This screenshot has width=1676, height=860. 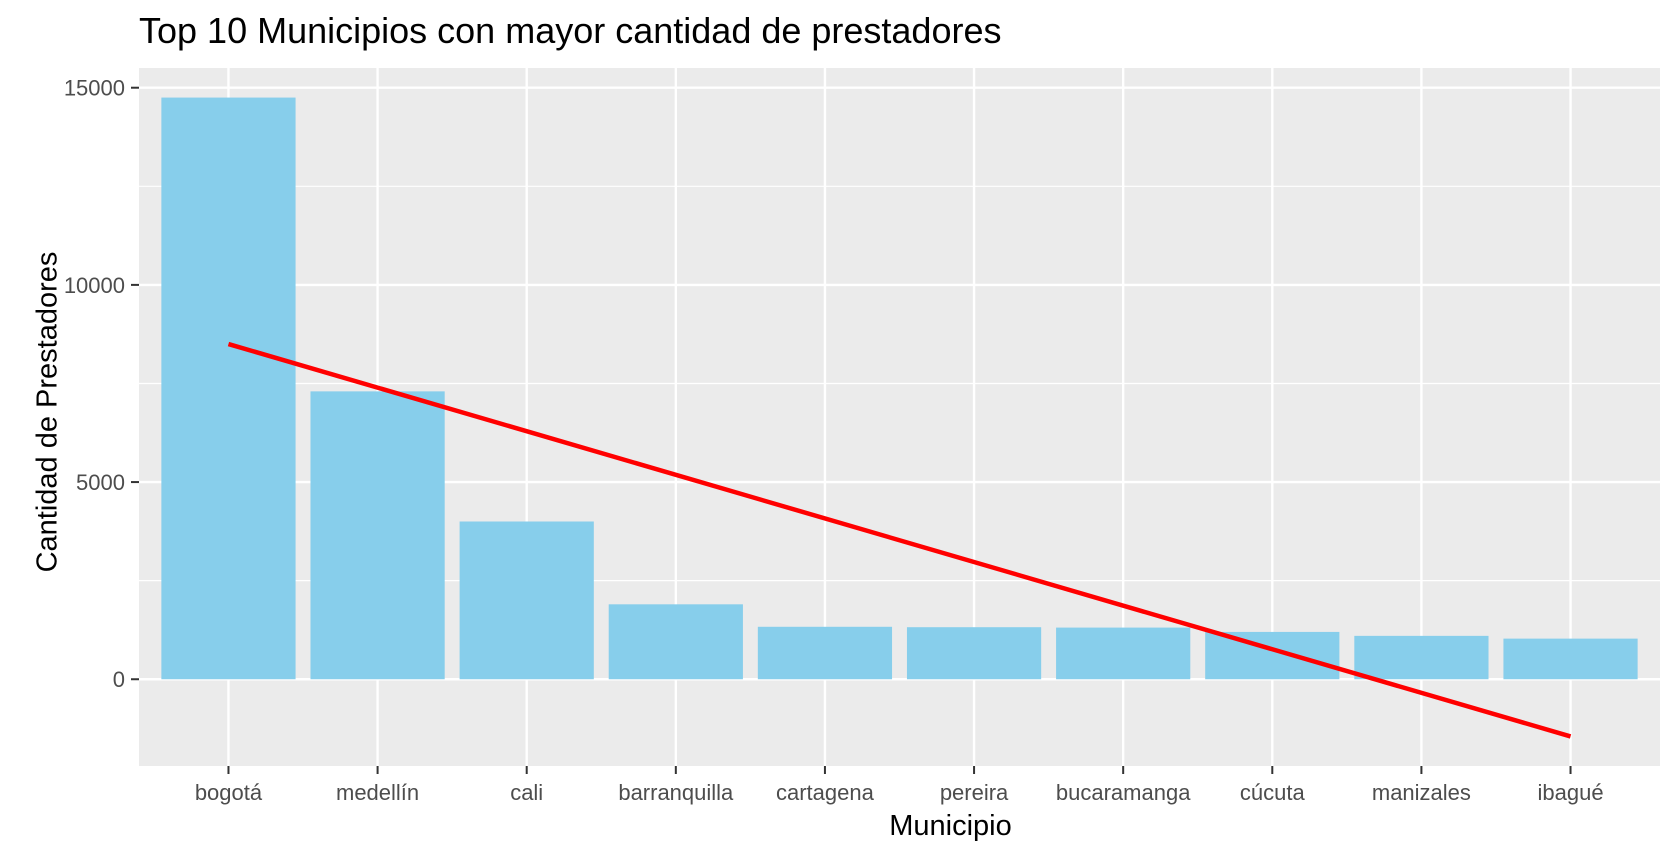 What do you see at coordinates (47, 412) in the screenshot?
I see `y-axis-label: Cantidad de Prestadores` at bounding box center [47, 412].